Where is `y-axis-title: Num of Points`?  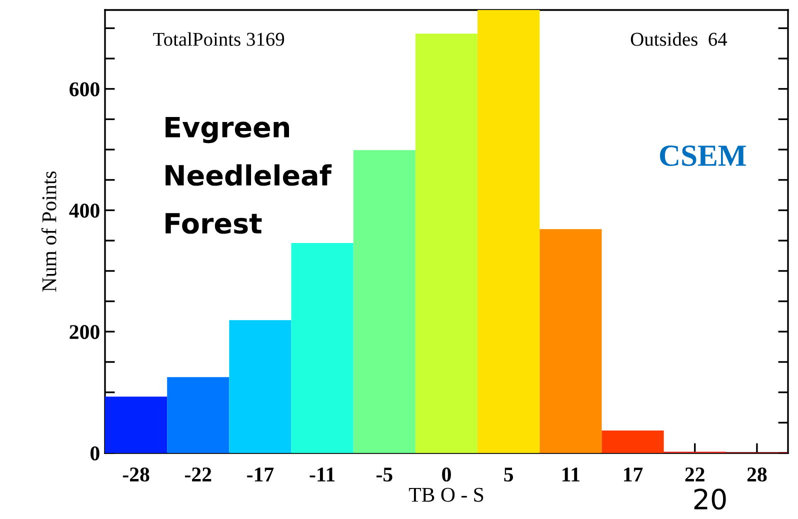 y-axis-title: Num of Points is located at coordinates (48, 231).